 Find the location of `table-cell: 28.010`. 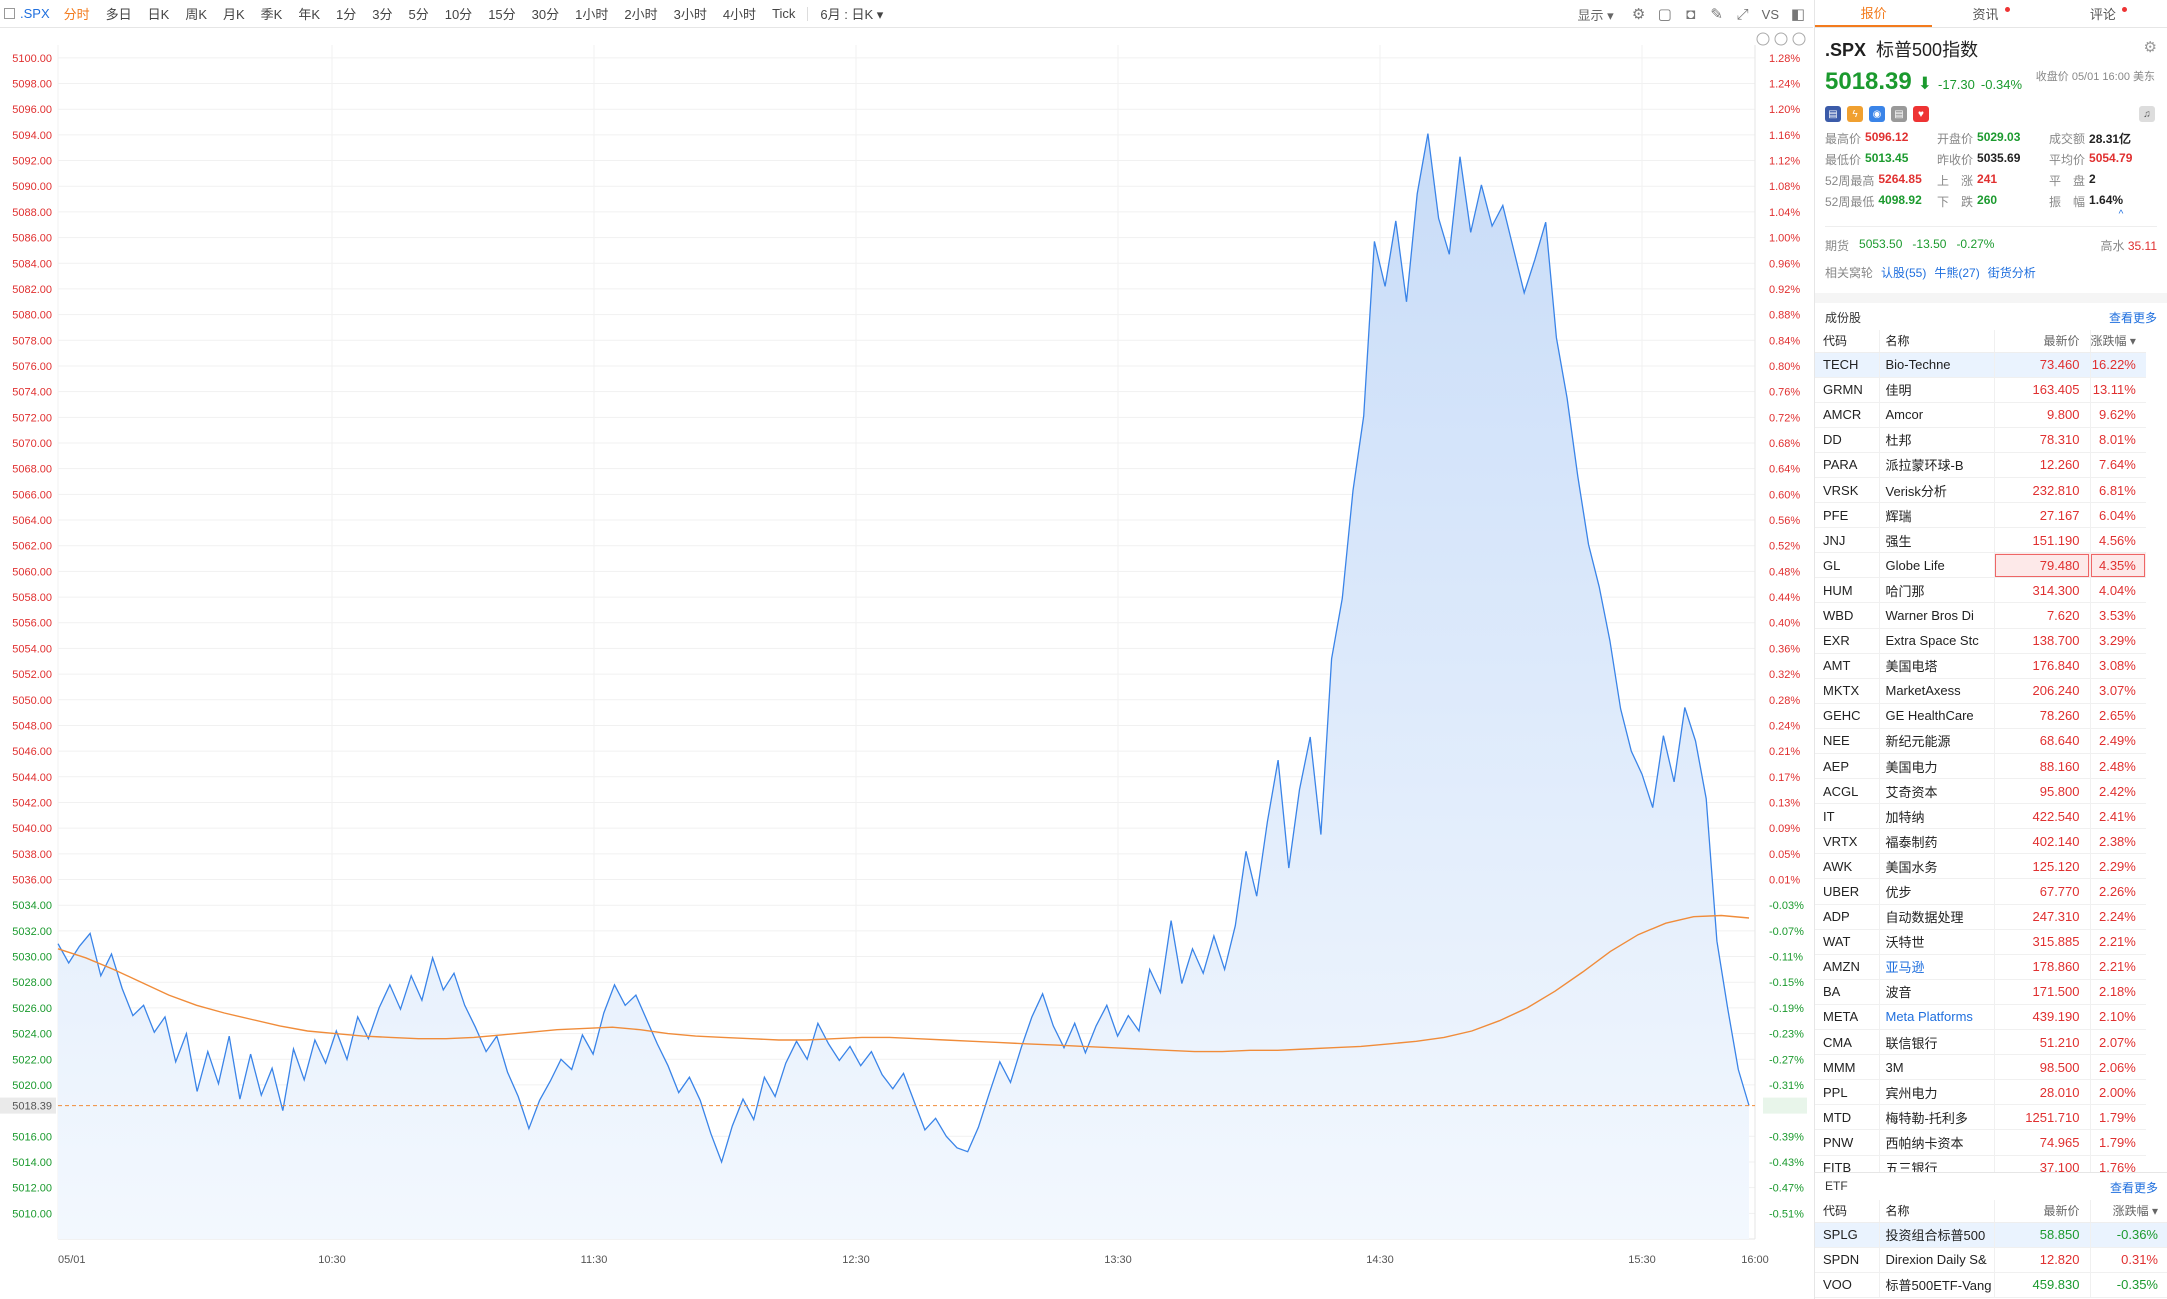

table-cell: 28.010 is located at coordinates (2041, 1092).